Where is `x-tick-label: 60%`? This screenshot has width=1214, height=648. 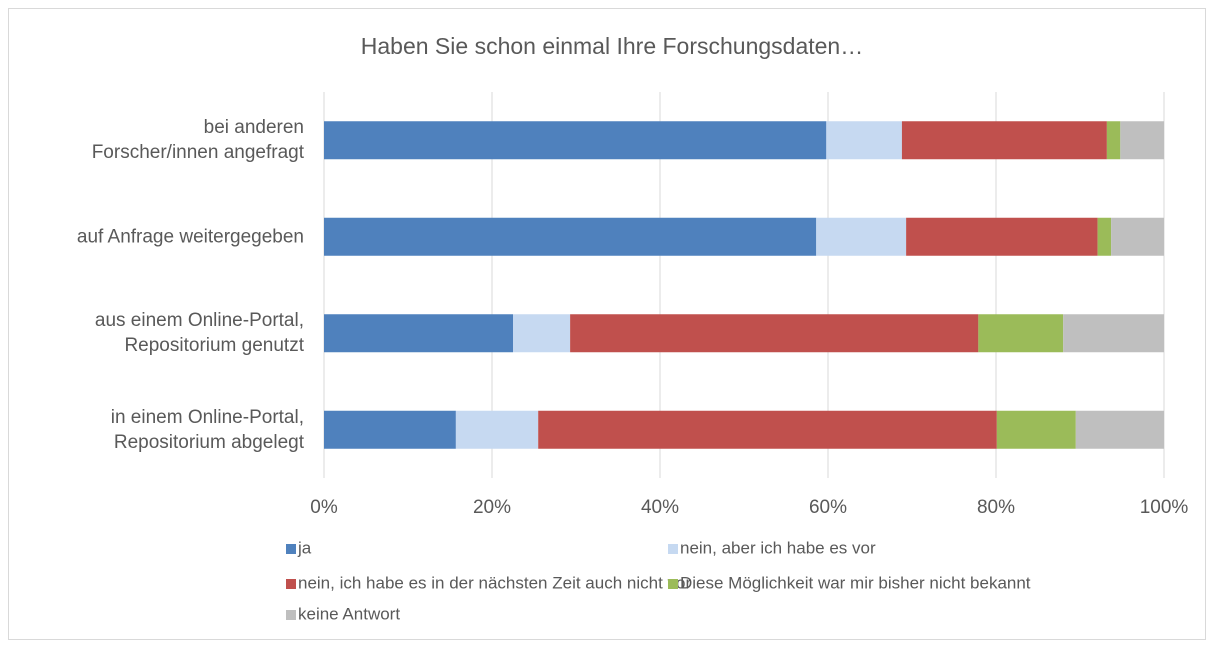
x-tick-label: 60% is located at coordinates (828, 507).